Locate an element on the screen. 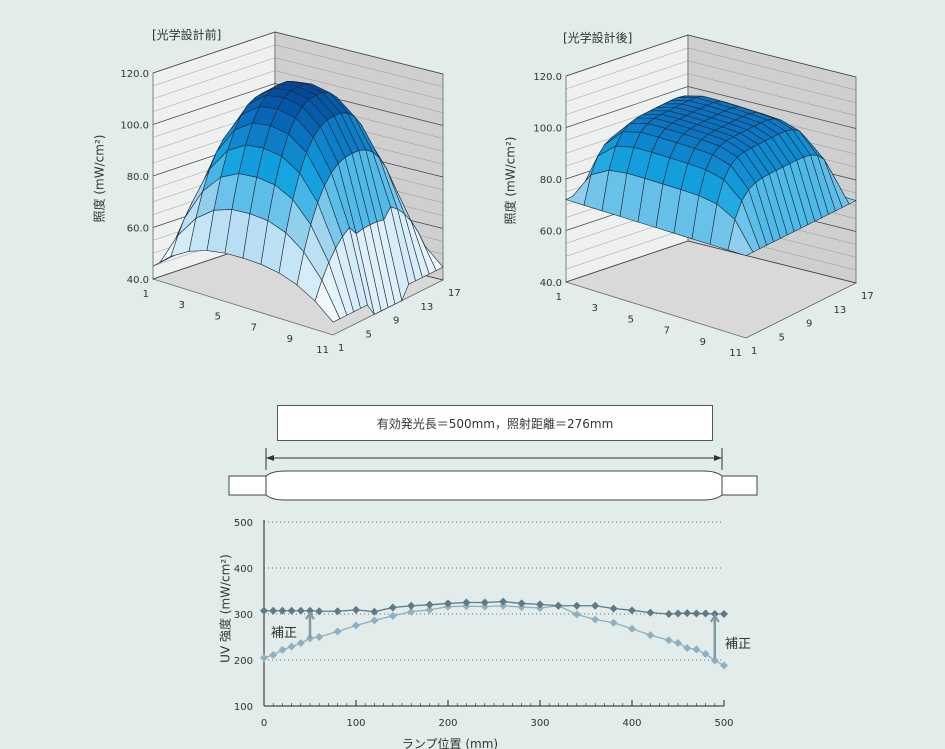 Image resolution: width=945 pixels, height=749 pixels. x-tick-label: 3 is located at coordinates (182, 305).